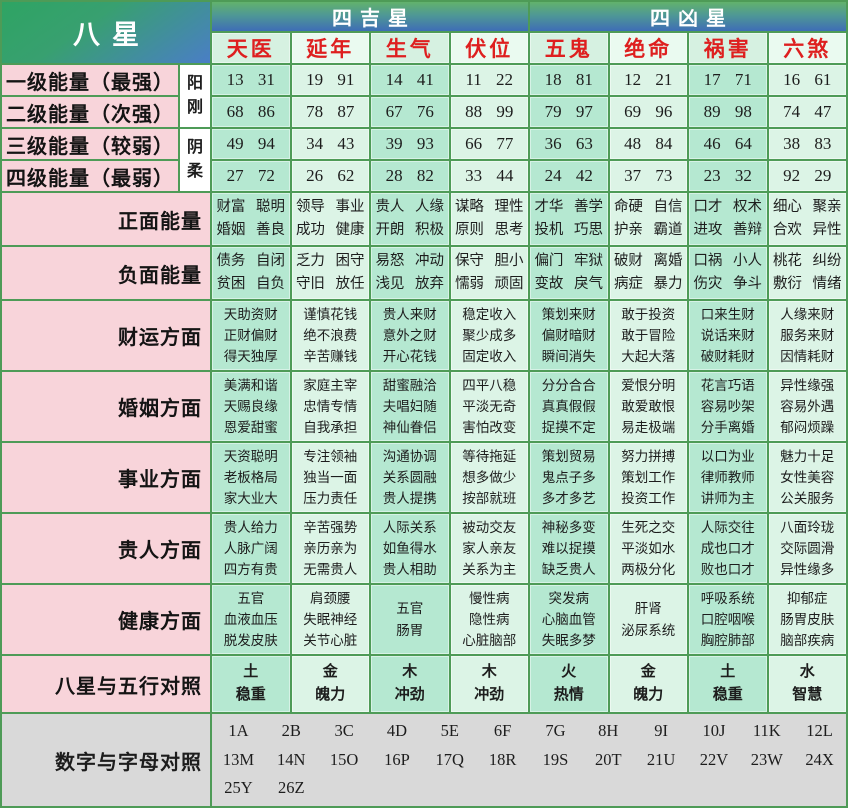  What do you see at coordinates (330, 219) in the screenshot?
I see `aspect-cell: 领导 事业 成功 健康` at bounding box center [330, 219].